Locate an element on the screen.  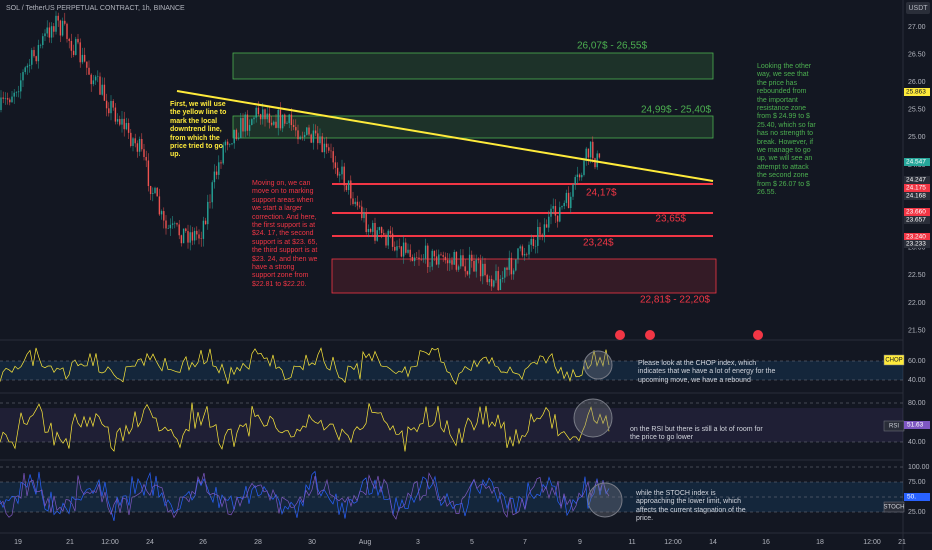
zone-label: 24,17$ is located at coordinates (601, 193).